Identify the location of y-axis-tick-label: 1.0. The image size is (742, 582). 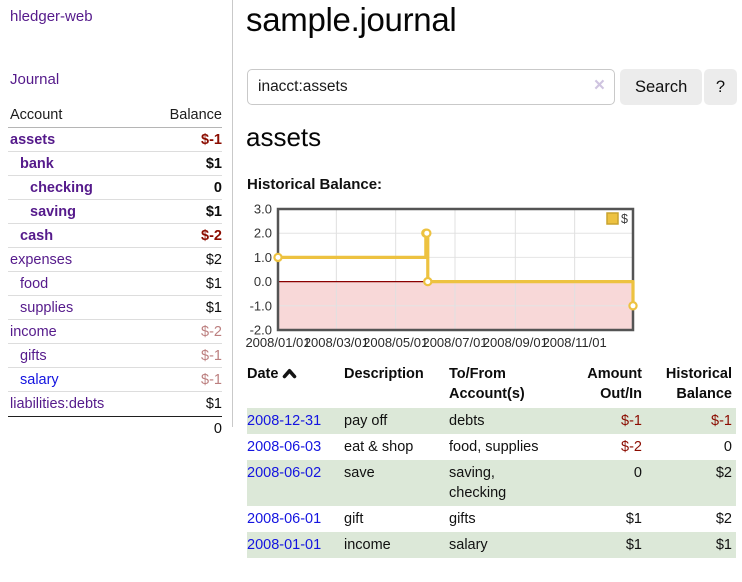
(263, 257).